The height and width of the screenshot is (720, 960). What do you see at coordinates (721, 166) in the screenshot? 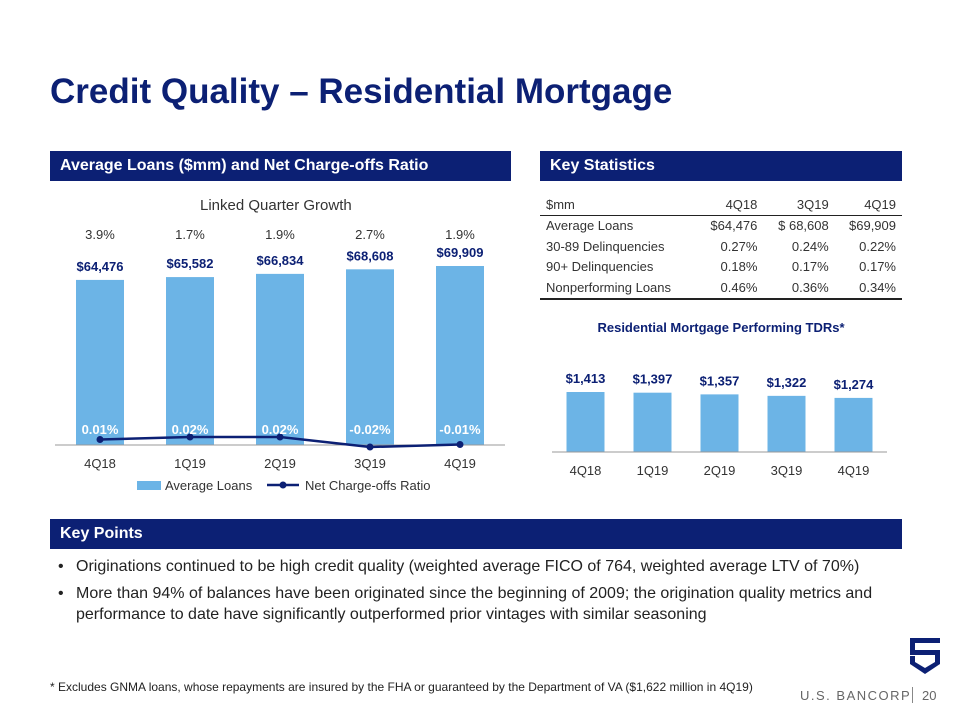
I see `right-section-header: Key Statistics` at bounding box center [721, 166].